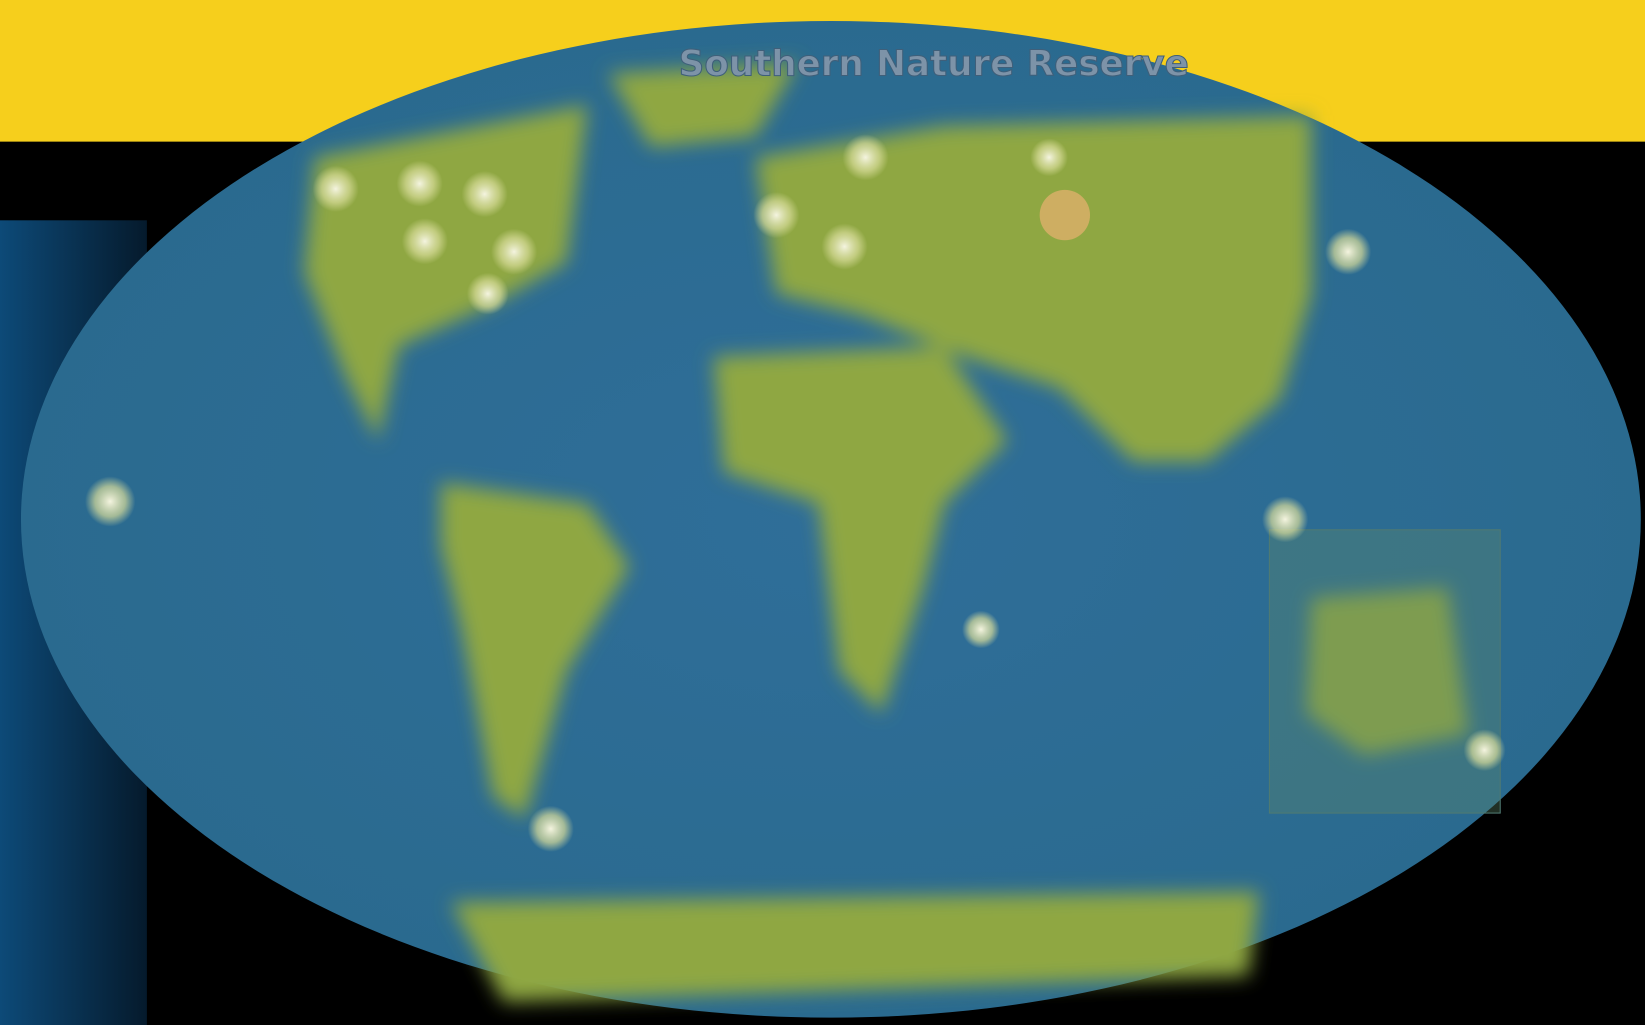  Describe the element at coordinates (703, 104) in the screenshot. I see `greenland` at that location.